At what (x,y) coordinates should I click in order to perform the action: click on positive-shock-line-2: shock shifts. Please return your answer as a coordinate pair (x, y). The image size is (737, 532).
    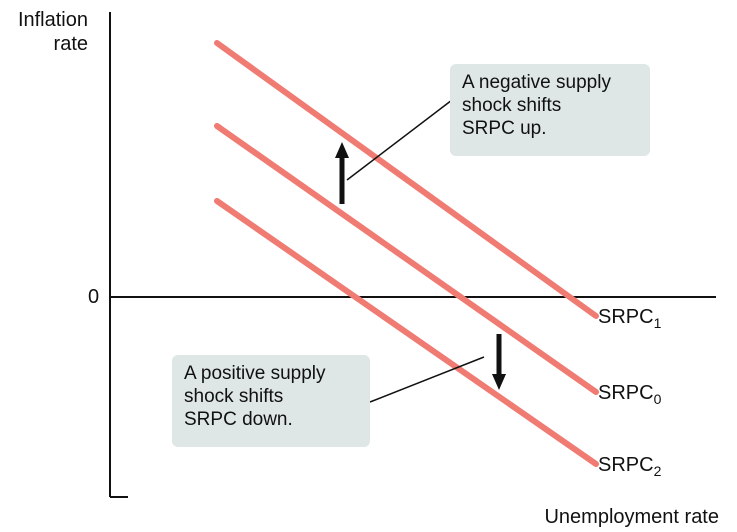
    Looking at the image, I should click on (234, 396).